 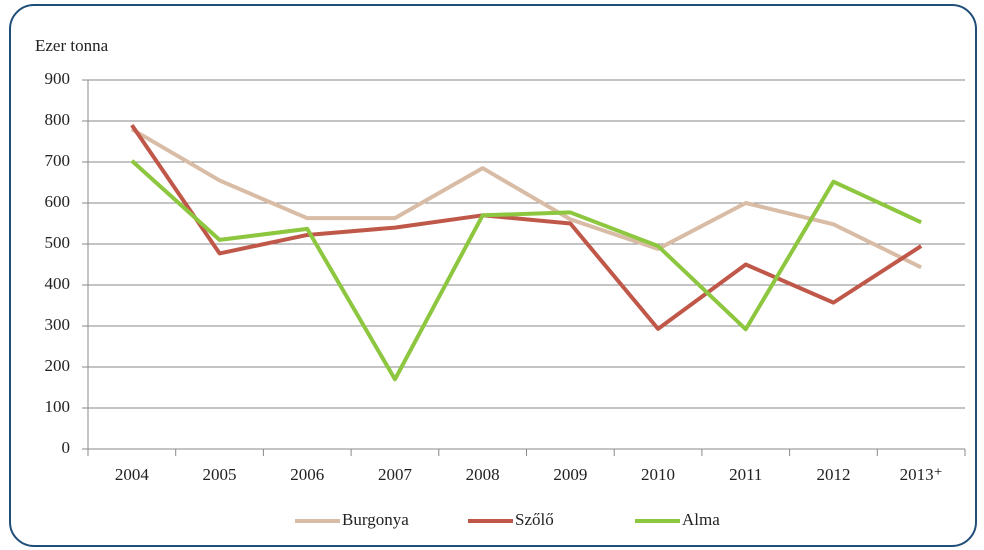 I want to click on x-tick-label: 2007, so click(x=395, y=474).